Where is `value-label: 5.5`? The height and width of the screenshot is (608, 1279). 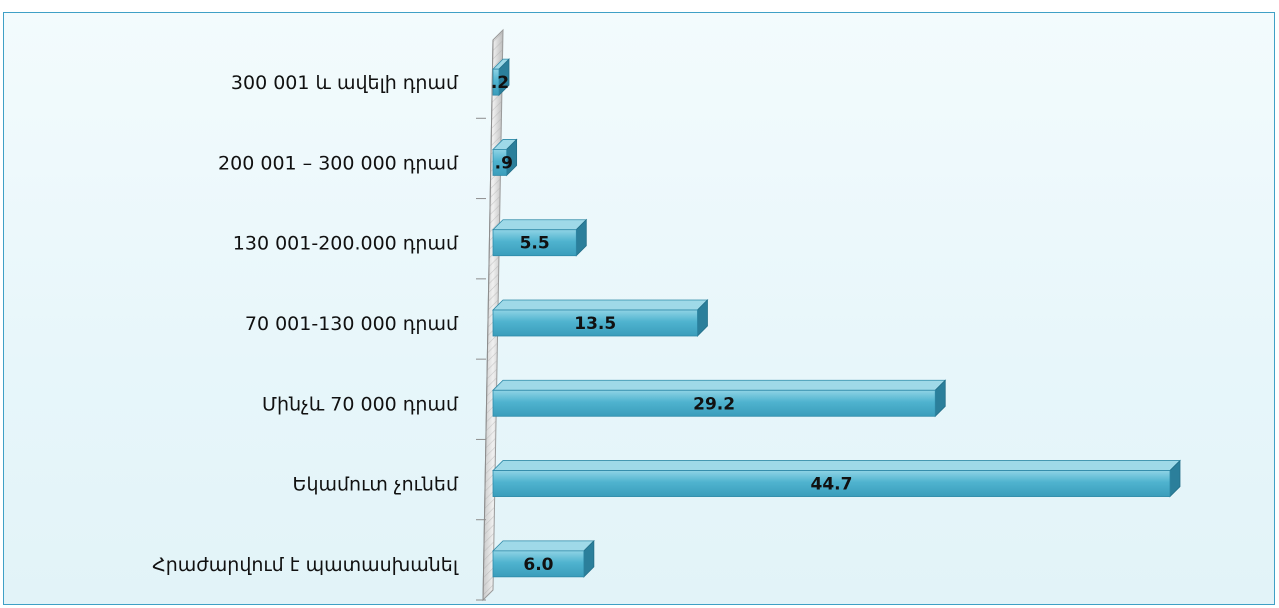 value-label: 5.5 is located at coordinates (535, 244).